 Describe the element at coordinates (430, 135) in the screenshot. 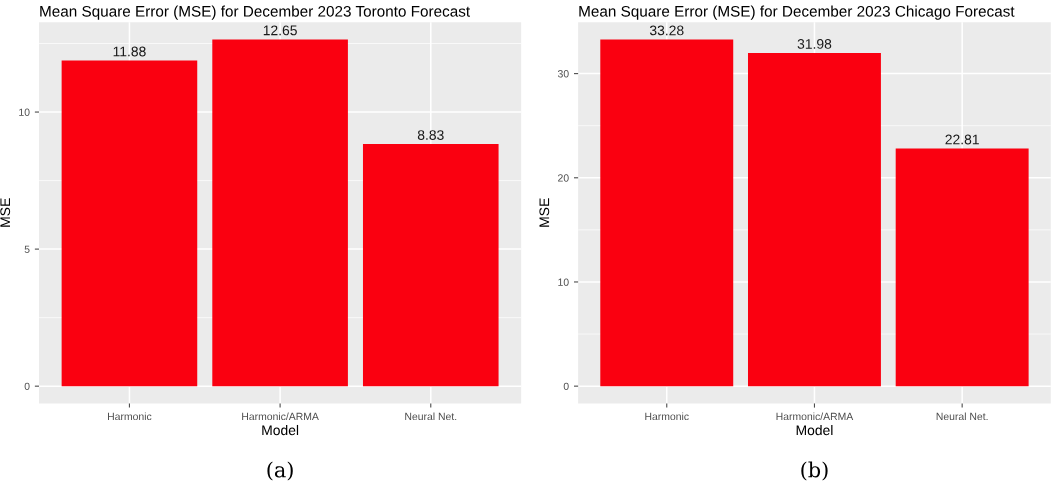

I see `data-label: 8.83` at that location.